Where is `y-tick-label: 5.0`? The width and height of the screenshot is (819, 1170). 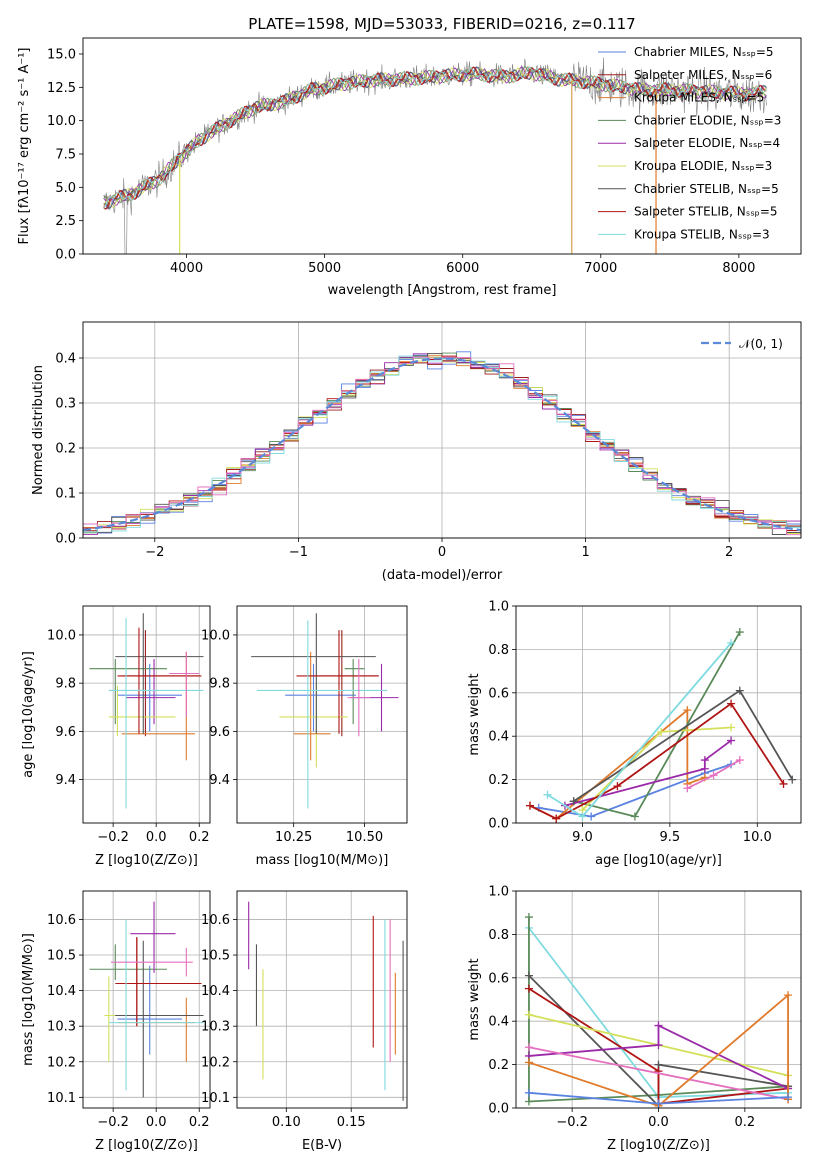 y-tick-label: 5.0 is located at coordinates (65, 188).